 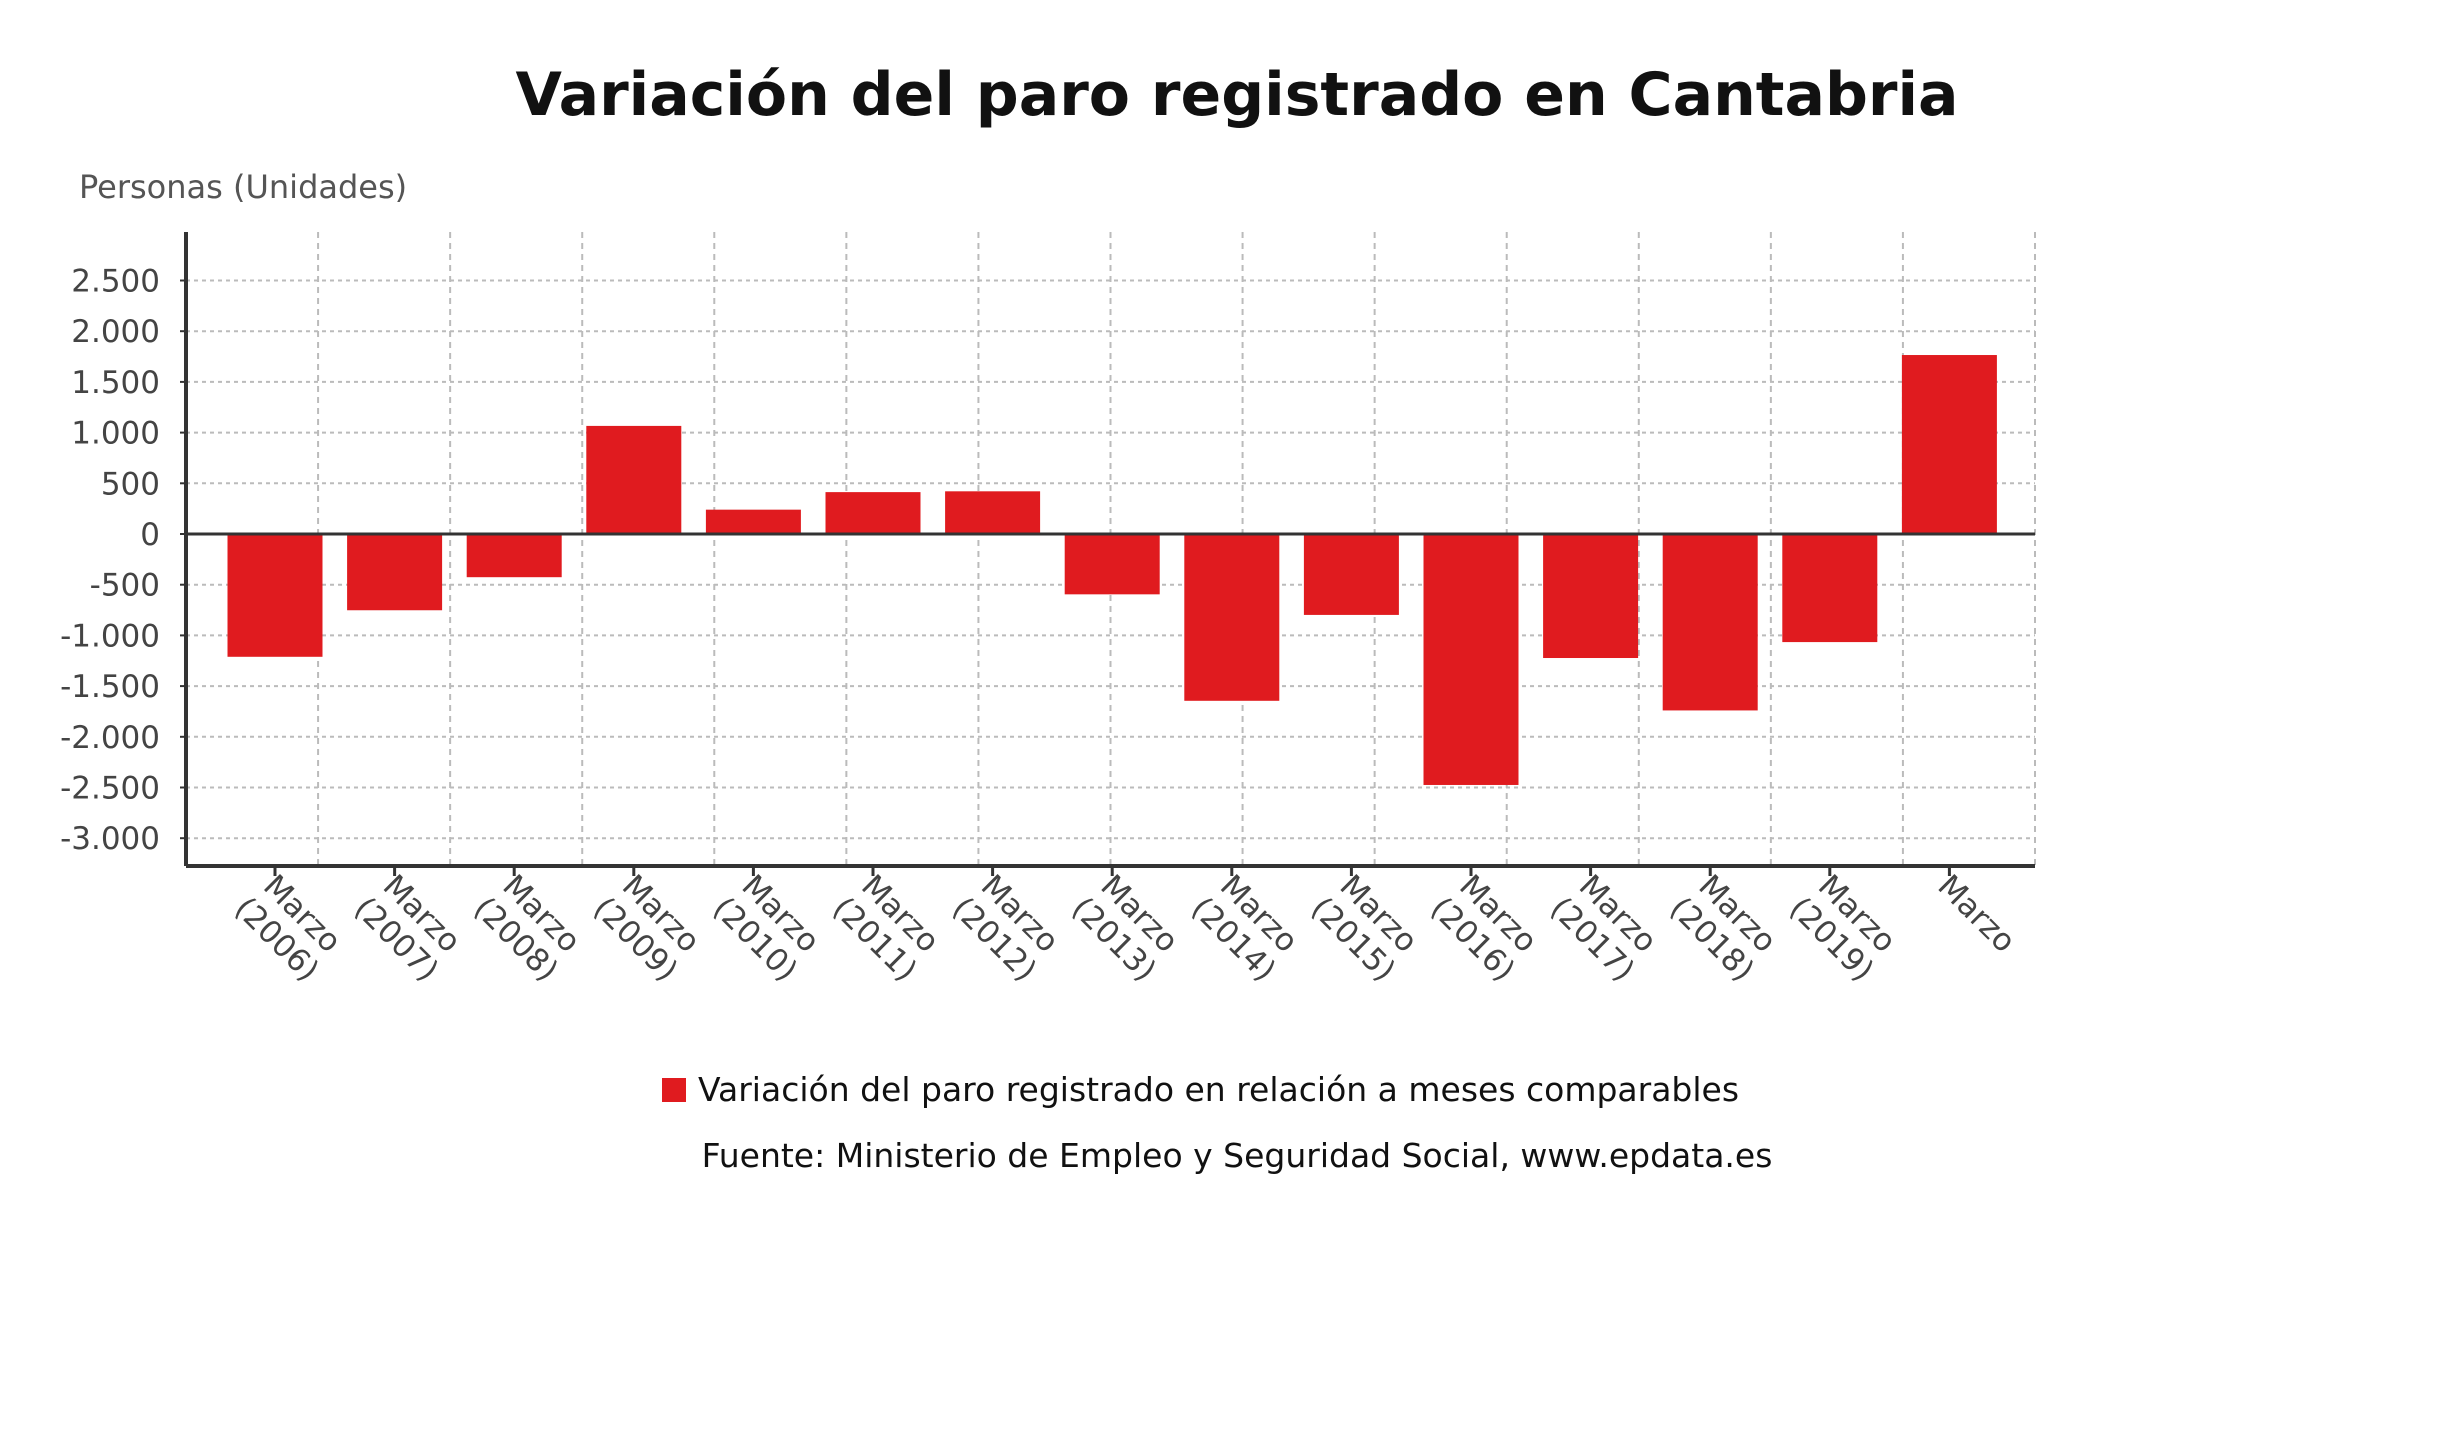 I want to click on legend-swatch, so click(x=674, y=1090).